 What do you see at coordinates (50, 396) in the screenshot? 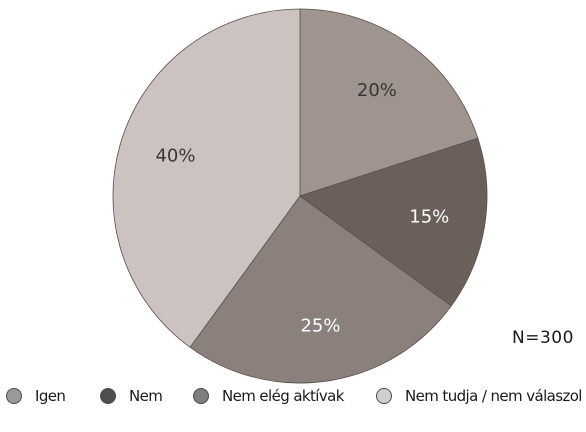
I see `legend-label-igen: Igen` at bounding box center [50, 396].